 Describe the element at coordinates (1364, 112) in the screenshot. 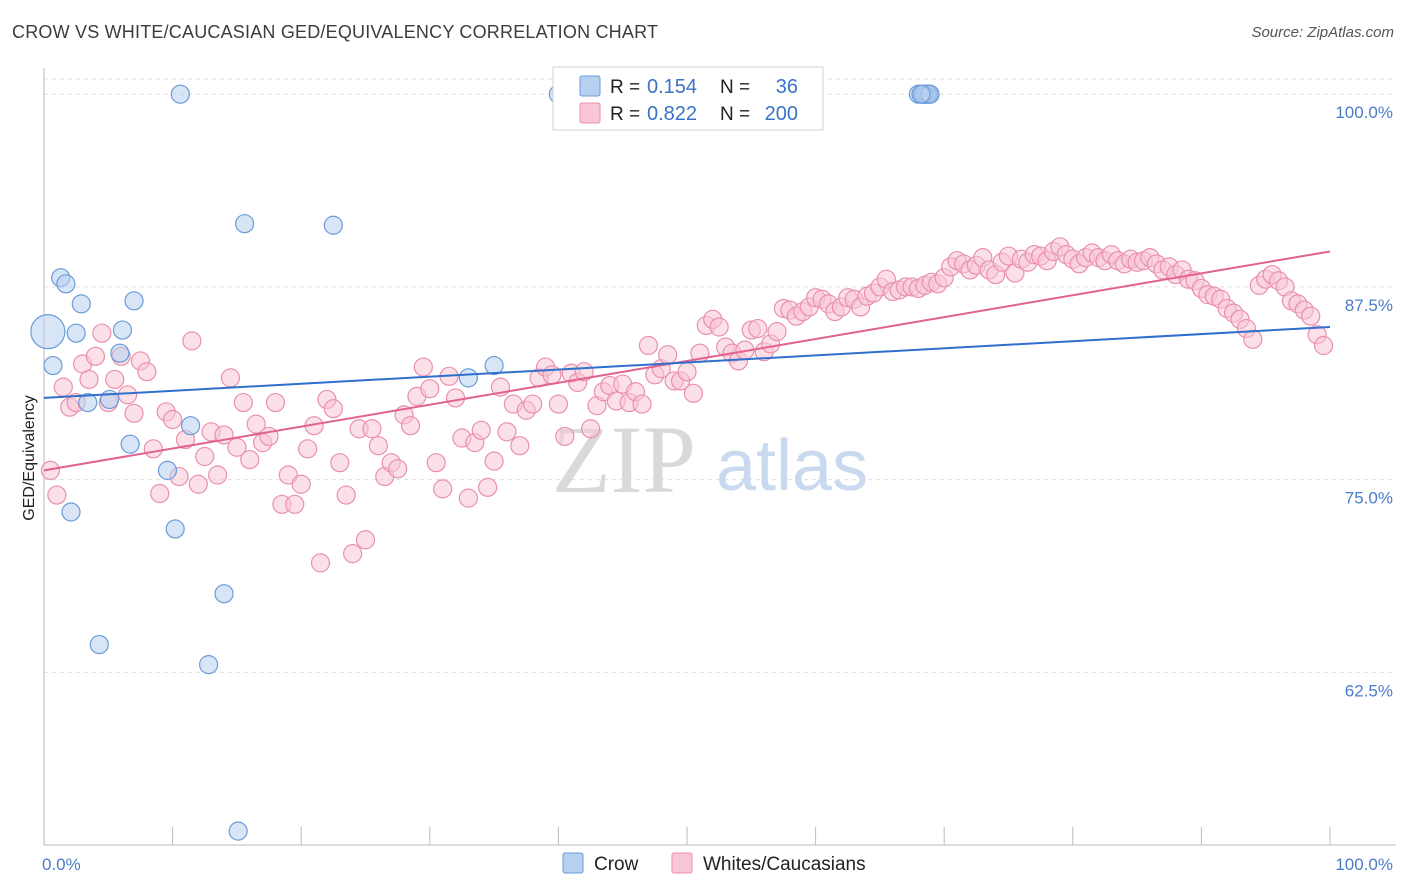

I see `y-tick-label: 100.0%` at that location.